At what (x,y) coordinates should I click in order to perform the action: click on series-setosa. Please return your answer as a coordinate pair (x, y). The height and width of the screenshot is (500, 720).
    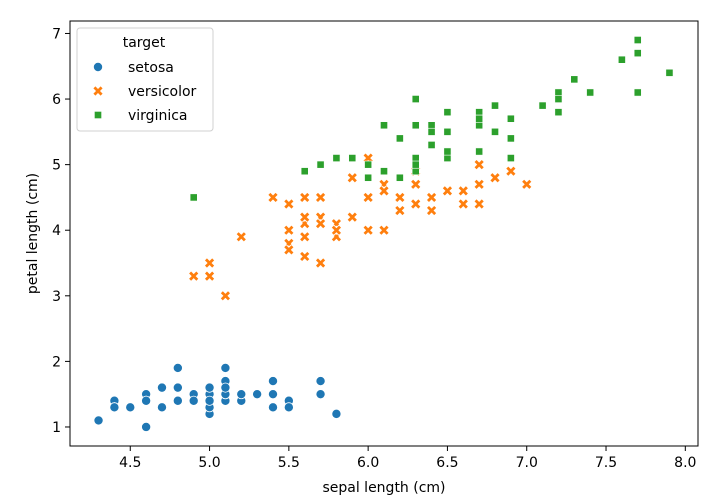
    Looking at the image, I should click on (217, 397).